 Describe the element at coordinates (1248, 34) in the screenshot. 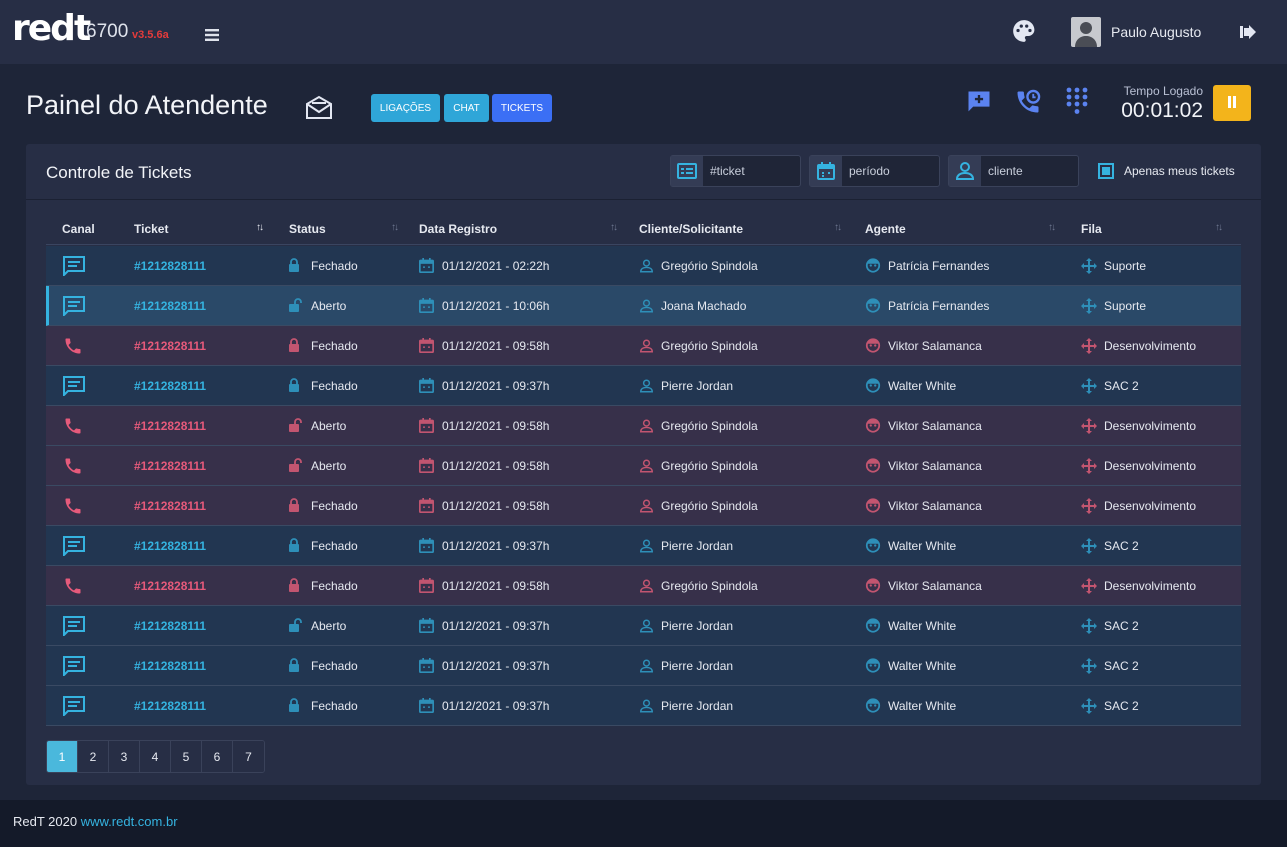

I see `logout-icon` at that location.